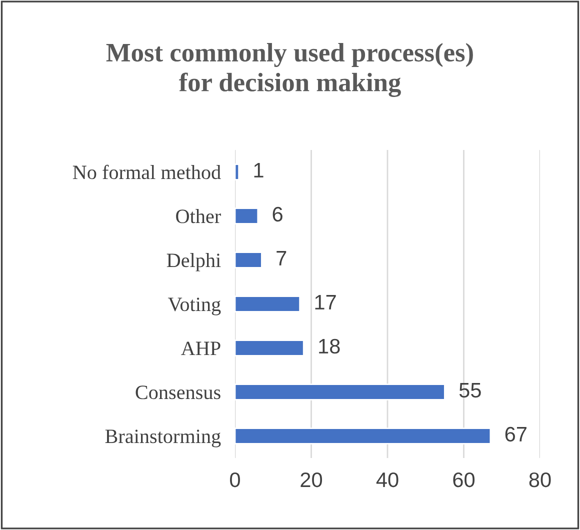  Describe the element at coordinates (200, 348) in the screenshot. I see `y-tick-label: AHP` at that location.